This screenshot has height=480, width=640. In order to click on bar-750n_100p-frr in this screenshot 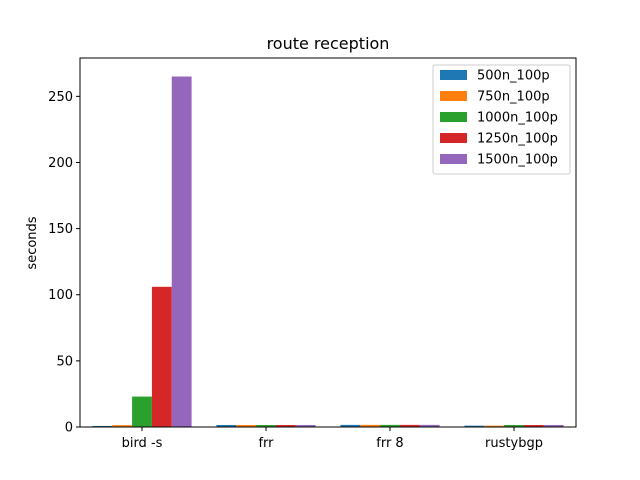, I will do `click(246, 426)`.